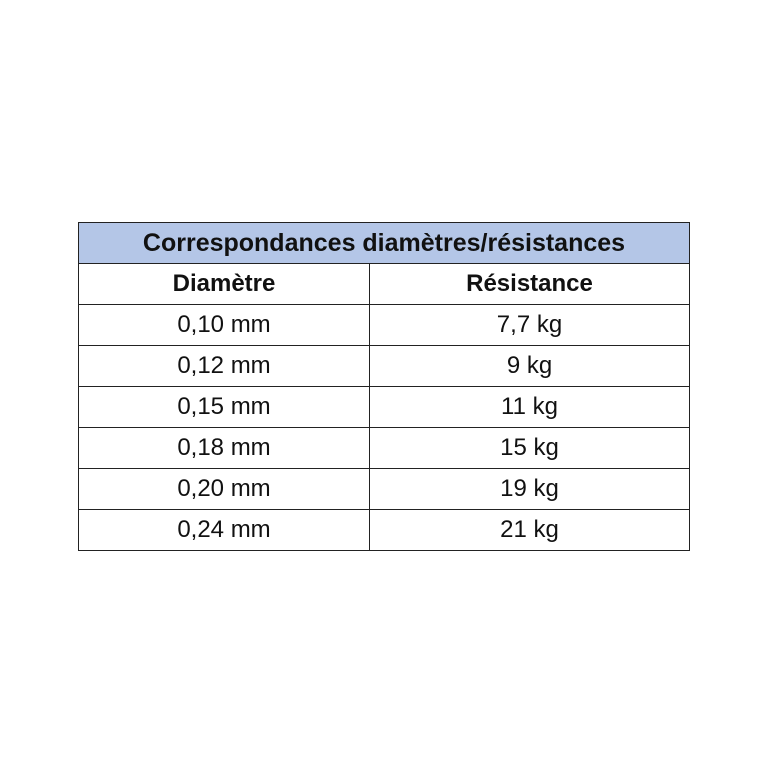  What do you see at coordinates (529, 407) in the screenshot?
I see `resistance-cell: 11 kg` at bounding box center [529, 407].